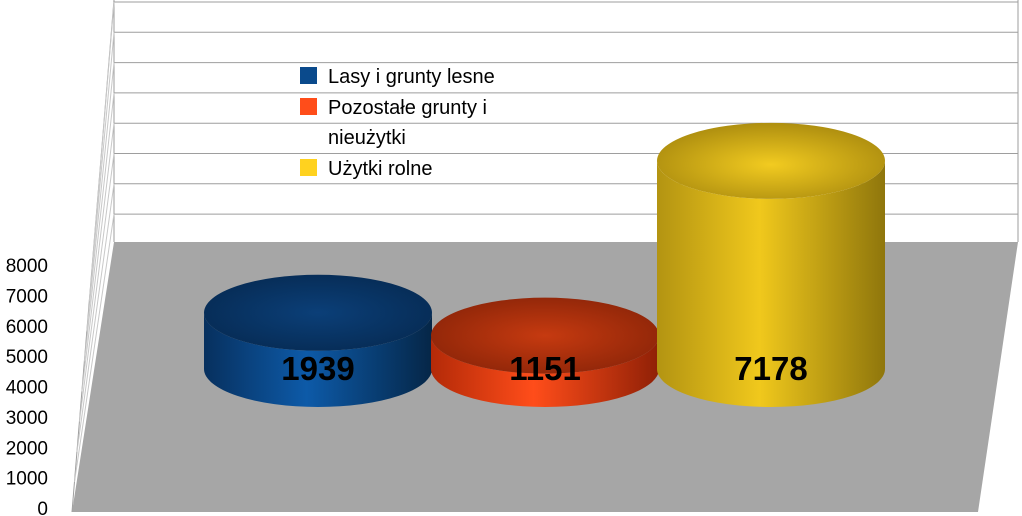 This screenshot has height=516, width=1022. I want to click on y-tick-label: 8000, so click(27, 266).